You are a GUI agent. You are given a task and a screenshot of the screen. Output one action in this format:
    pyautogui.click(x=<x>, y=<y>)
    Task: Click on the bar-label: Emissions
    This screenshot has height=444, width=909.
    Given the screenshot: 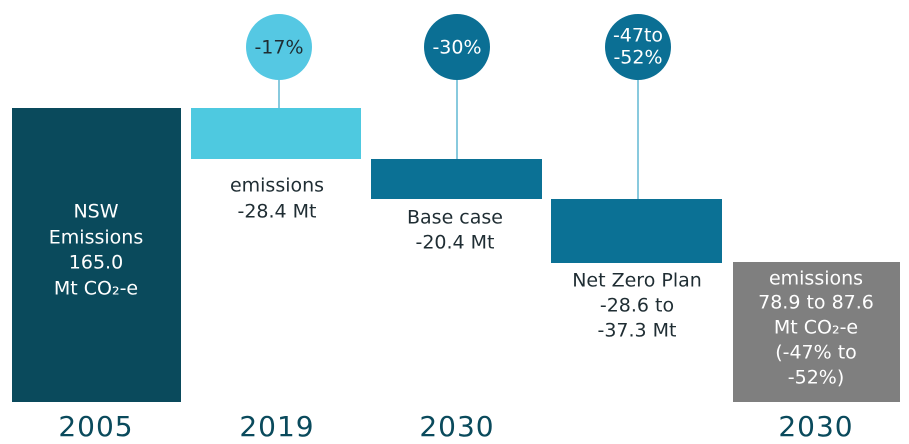 What is the action you would take?
    pyautogui.click(x=96, y=238)
    